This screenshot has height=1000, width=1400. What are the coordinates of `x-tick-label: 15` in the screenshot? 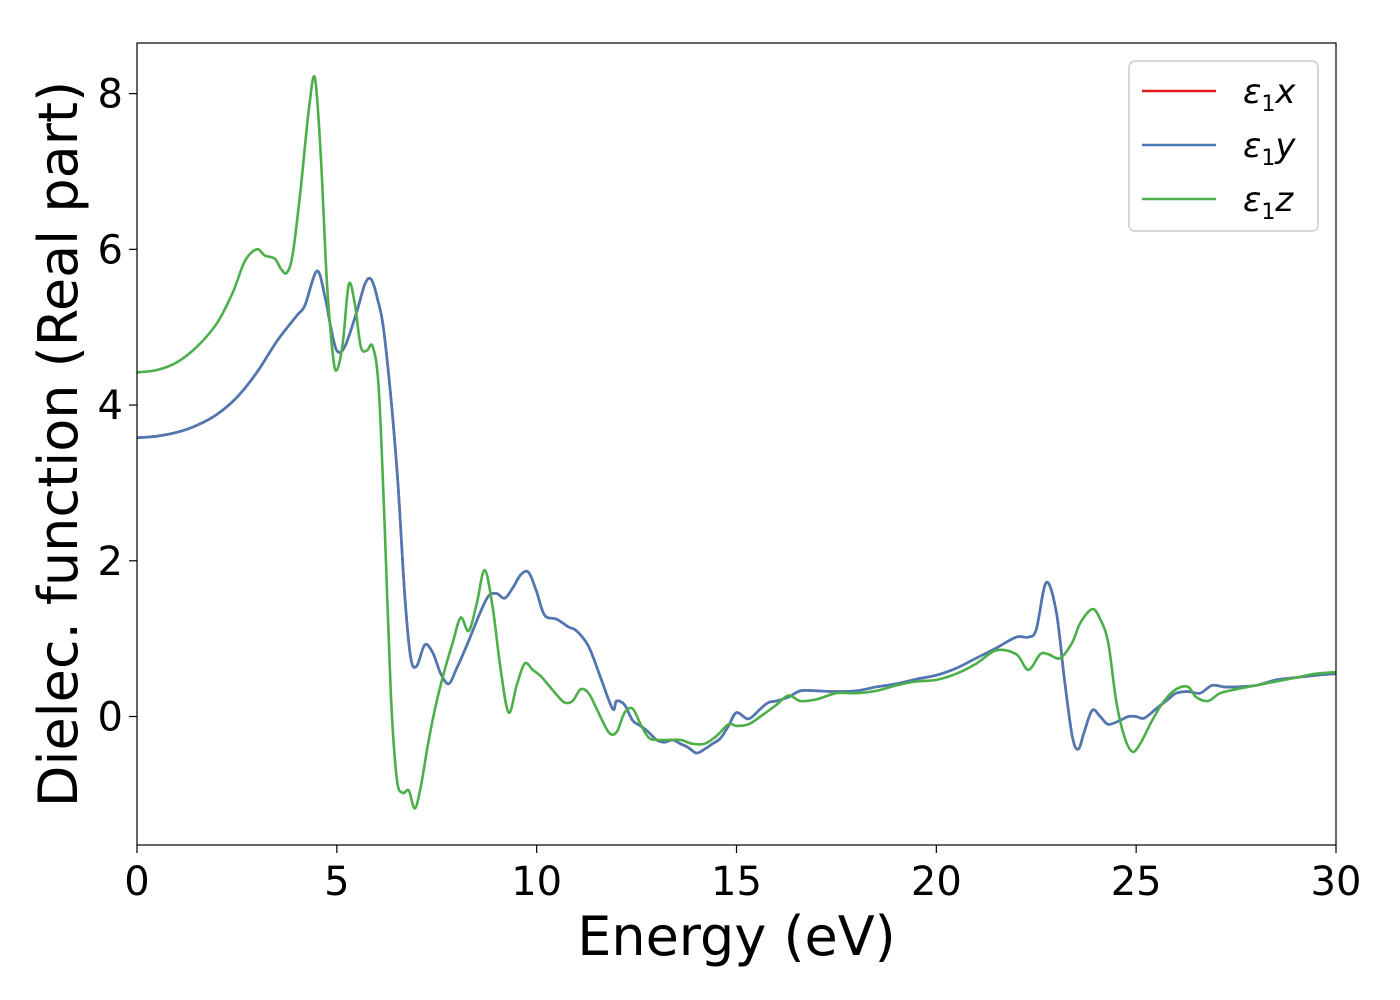 It's located at (736, 882).